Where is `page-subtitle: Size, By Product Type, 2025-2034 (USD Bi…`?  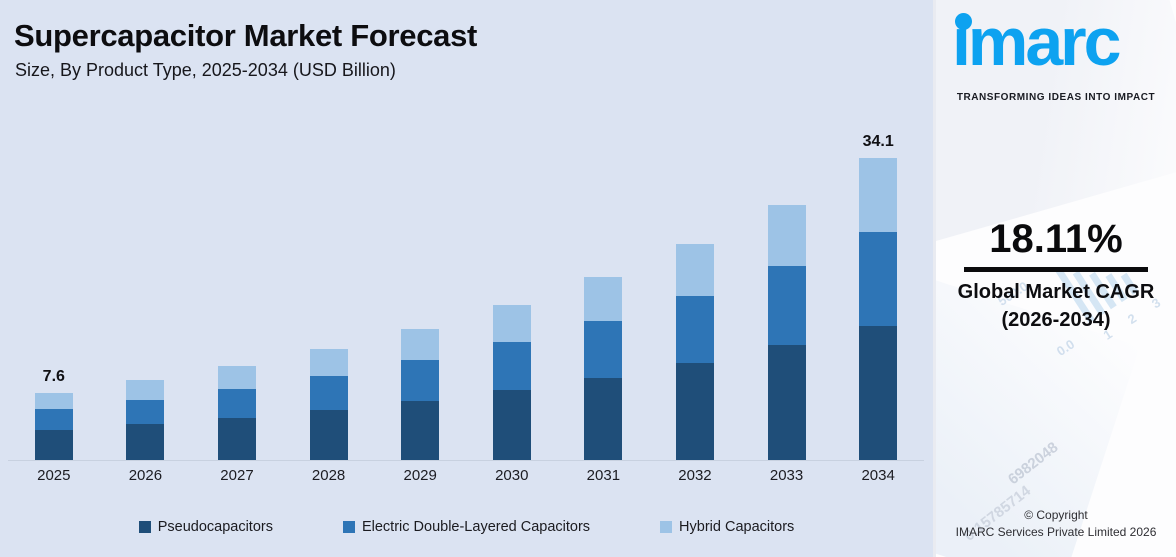 page-subtitle: Size, By Product Type, 2025-2034 (USD Bi… is located at coordinates (205, 70).